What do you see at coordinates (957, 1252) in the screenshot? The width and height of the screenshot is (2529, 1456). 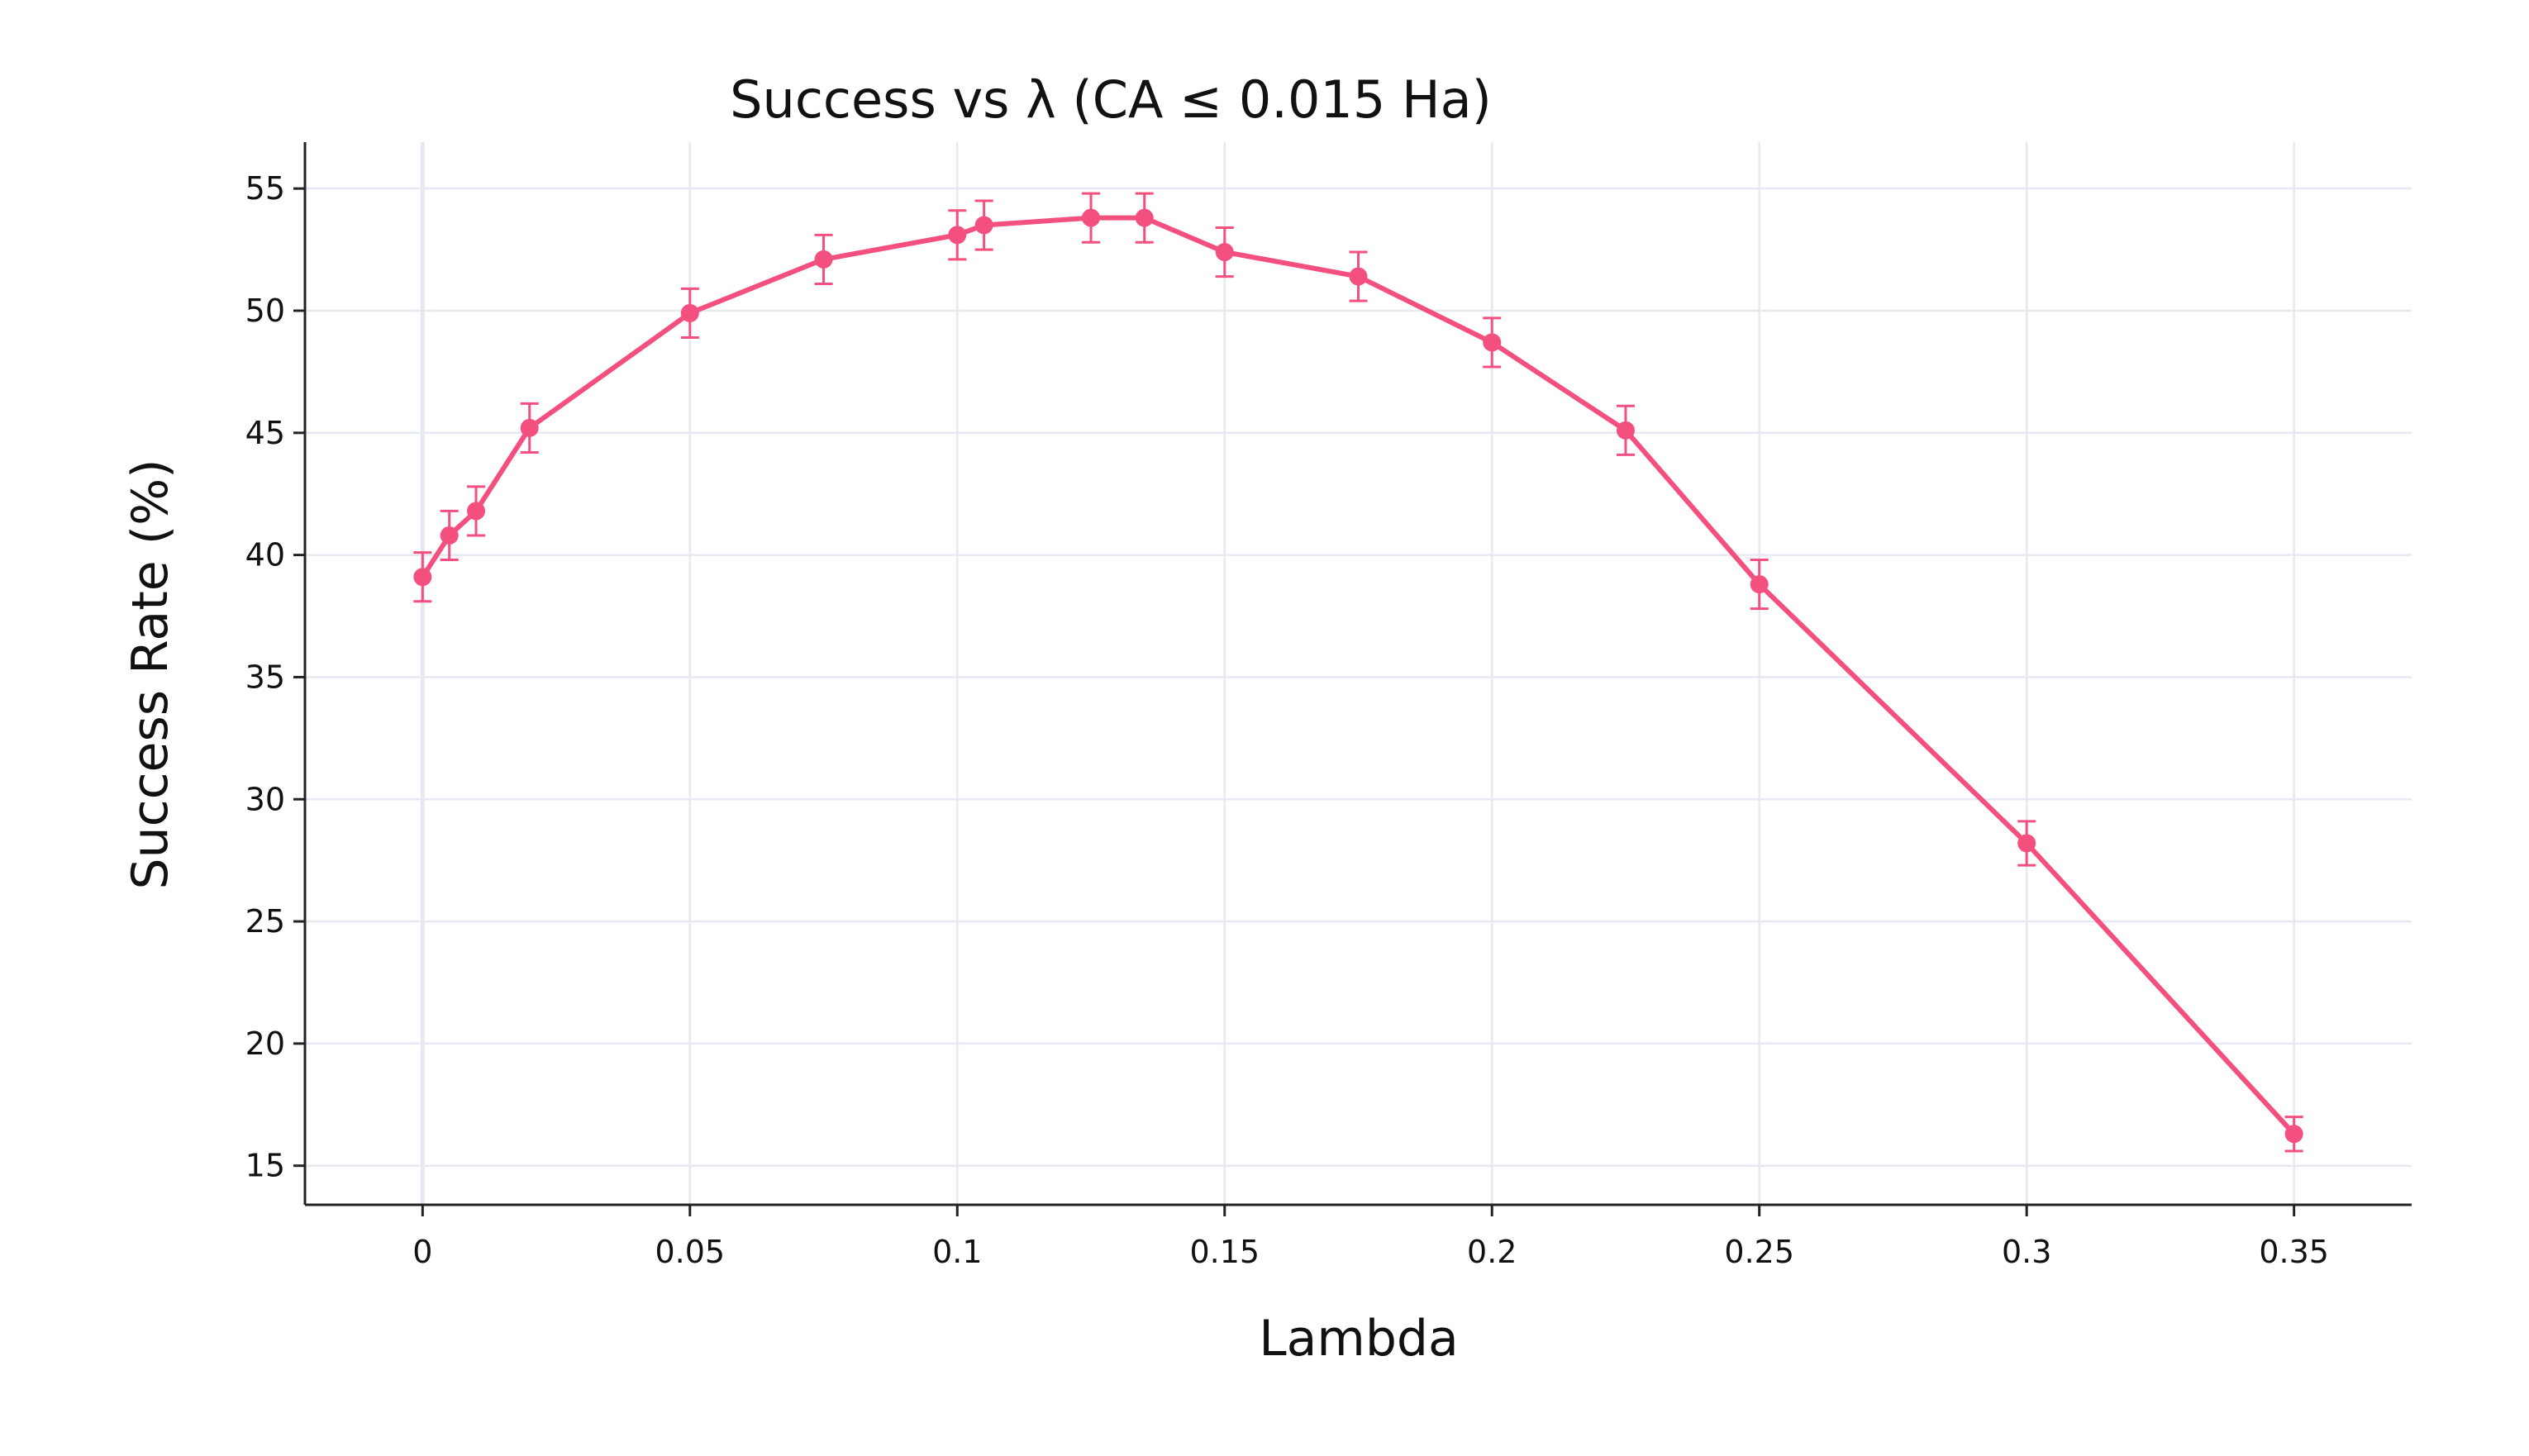 I see `x-tick-label: 0.1` at bounding box center [957, 1252].